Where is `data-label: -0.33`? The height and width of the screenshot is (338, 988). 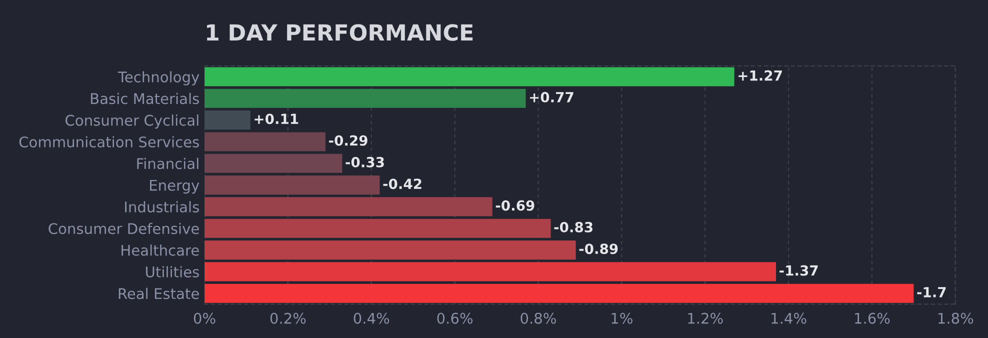 data-label: -0.33 is located at coordinates (365, 162).